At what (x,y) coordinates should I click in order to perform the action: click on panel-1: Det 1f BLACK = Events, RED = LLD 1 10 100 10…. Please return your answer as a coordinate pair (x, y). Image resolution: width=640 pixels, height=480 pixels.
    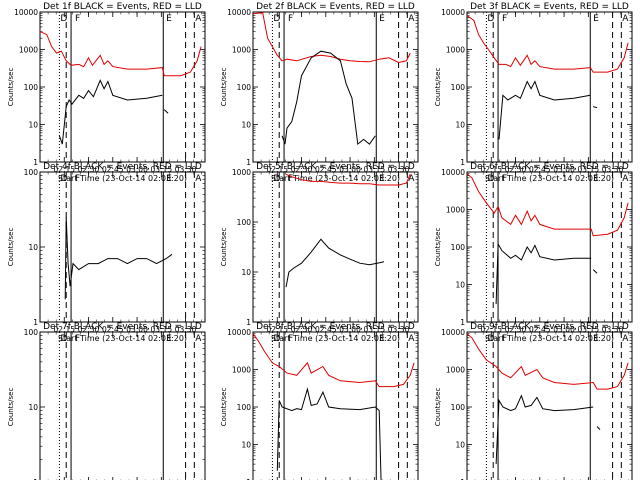
    Looking at the image, I should click on (106, 92).